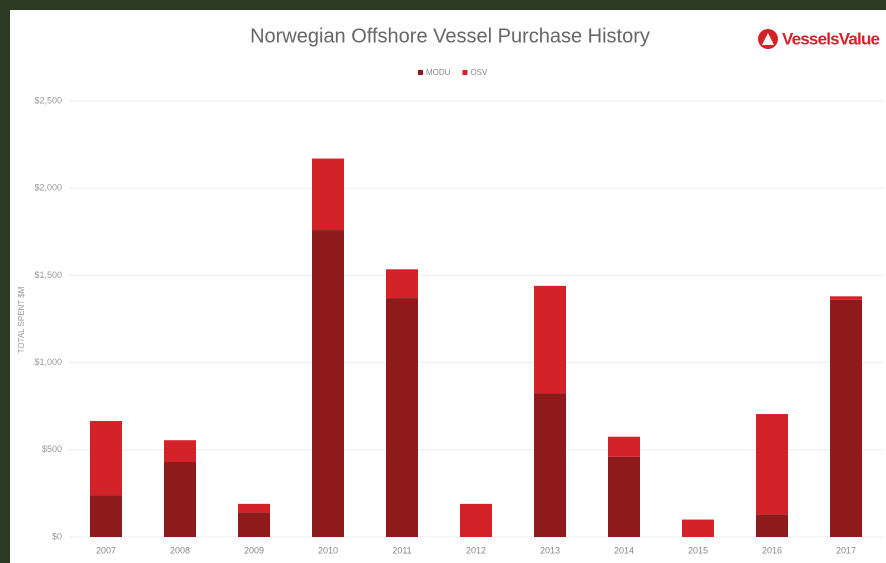  What do you see at coordinates (254, 550) in the screenshot?
I see `x-tick-label: 2009` at bounding box center [254, 550].